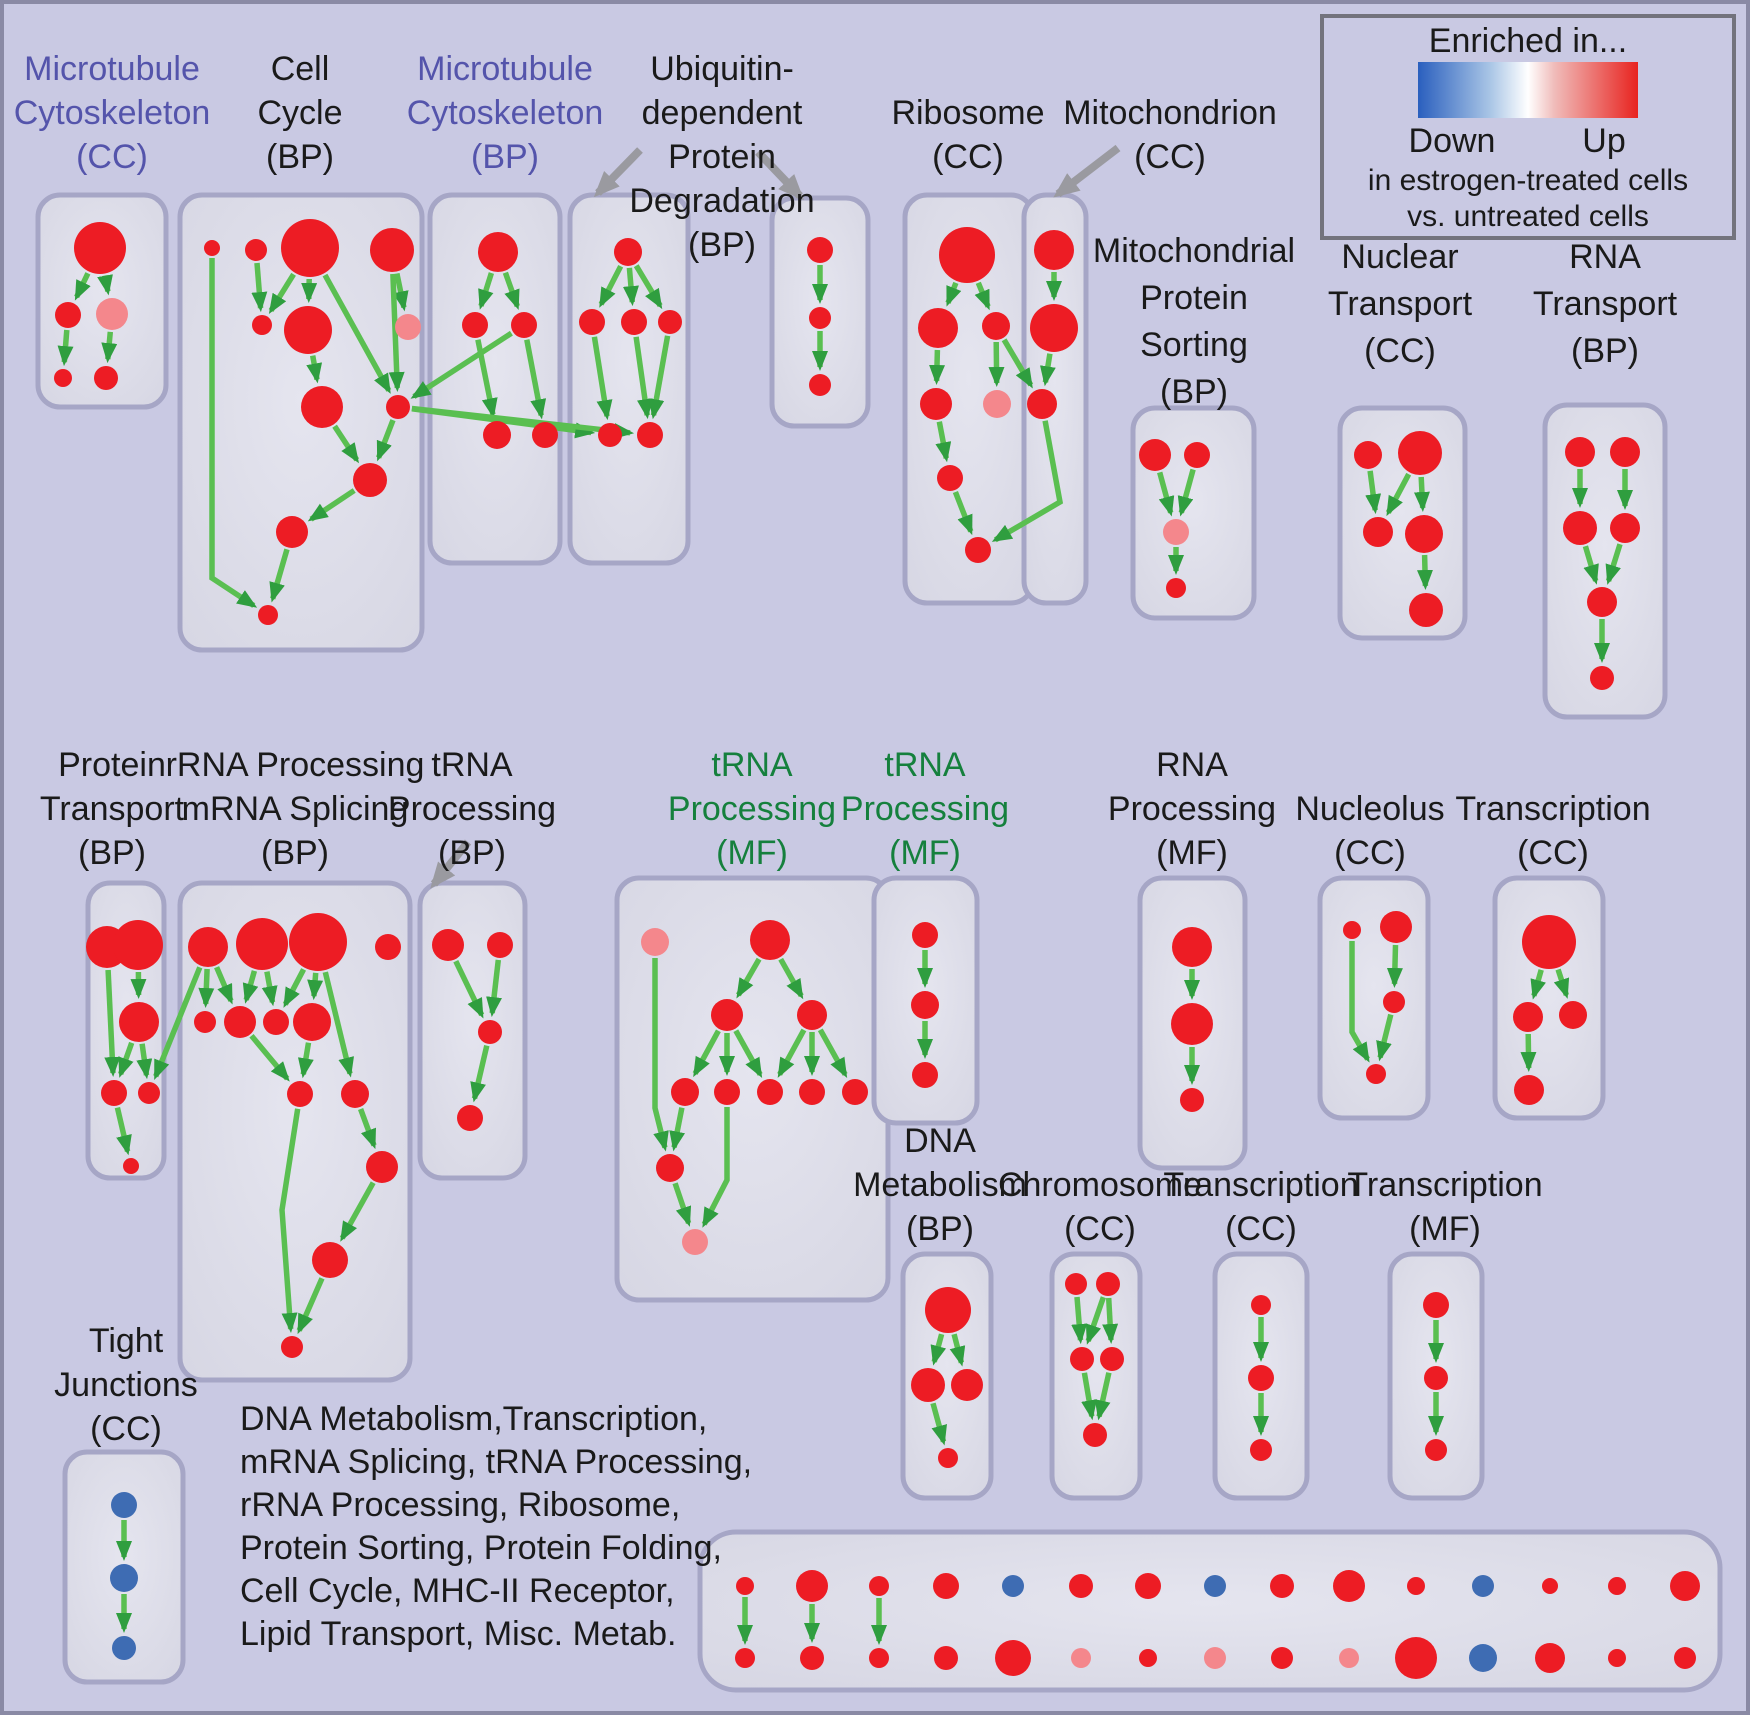 The width and height of the screenshot is (1750, 1715). Describe the element at coordinates (144, 1061) in the screenshot. I see `enrichment-edge-protein-transport-bp` at that location.